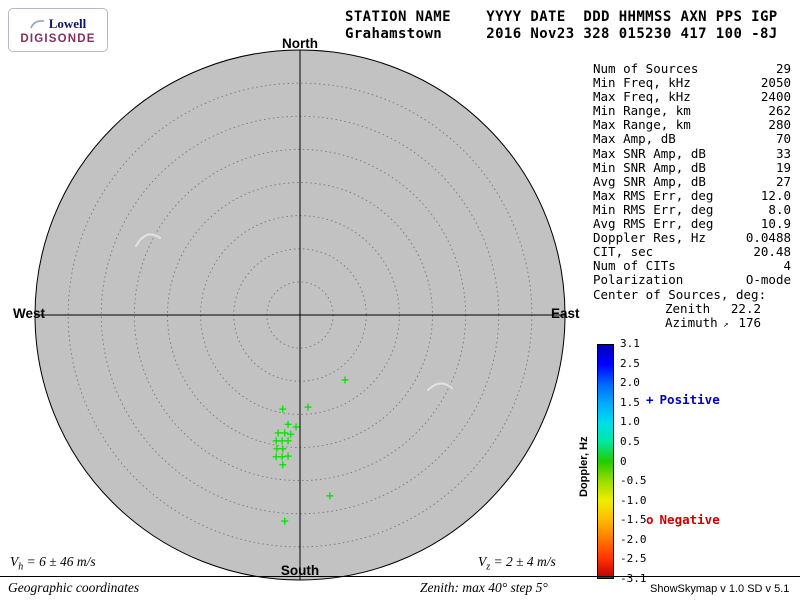  Describe the element at coordinates (633, 578) in the screenshot. I see `colorbar-tick-label: -3.1` at that location.